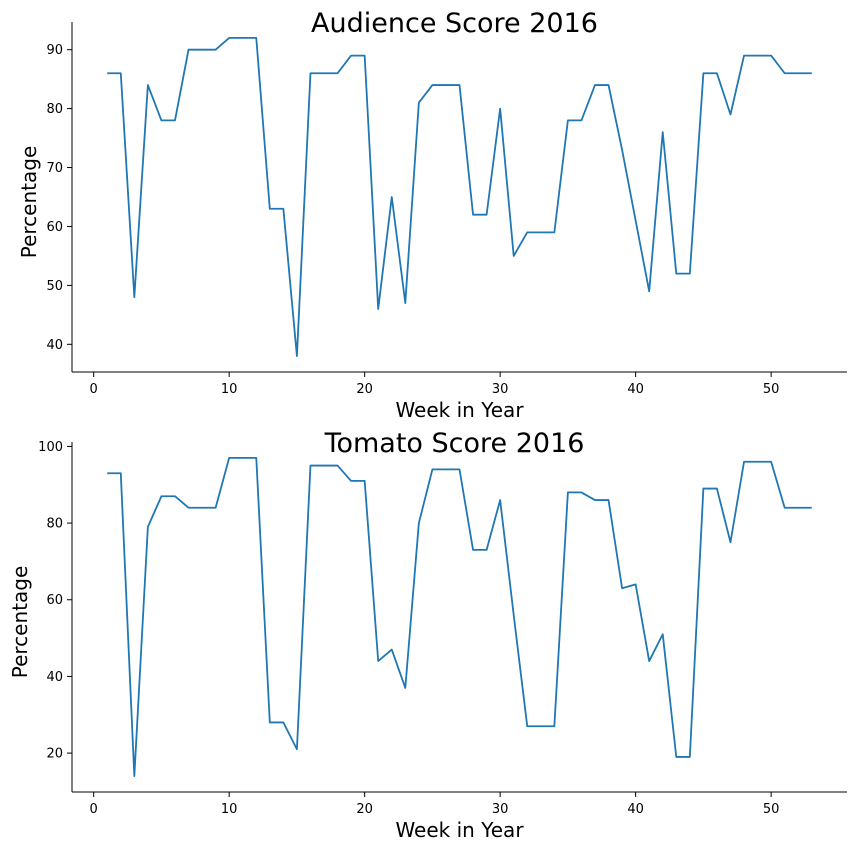  What do you see at coordinates (54, 754) in the screenshot?
I see `y-tick-label: 20` at bounding box center [54, 754].